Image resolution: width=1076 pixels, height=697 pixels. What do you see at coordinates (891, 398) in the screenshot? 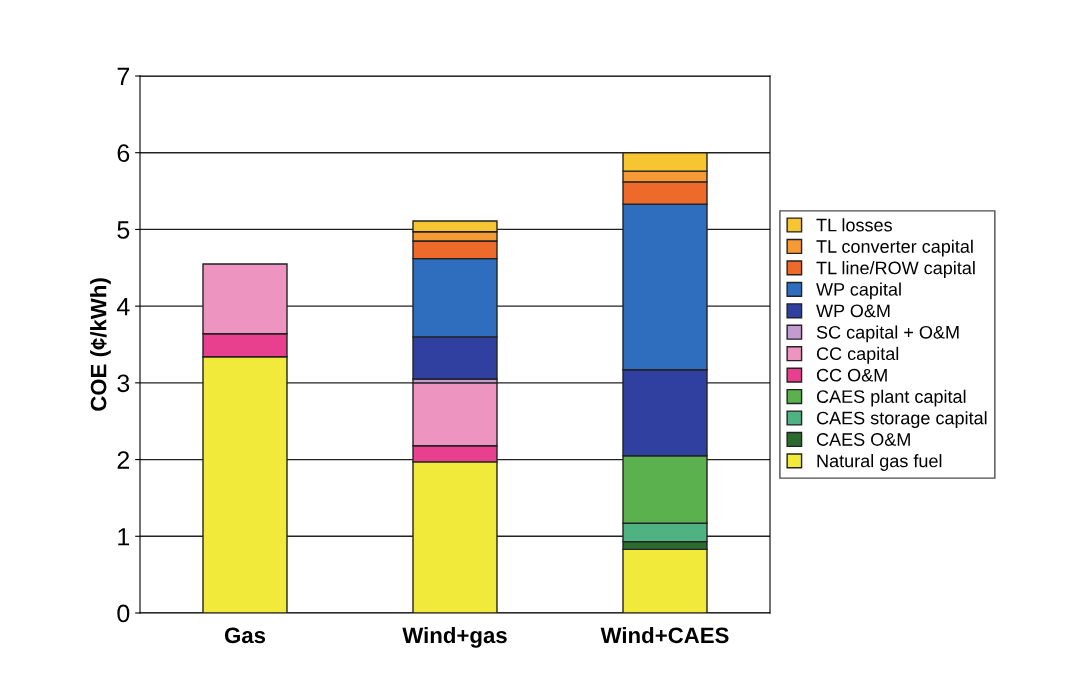
I see `legend-label: CAES plant capital` at bounding box center [891, 398].